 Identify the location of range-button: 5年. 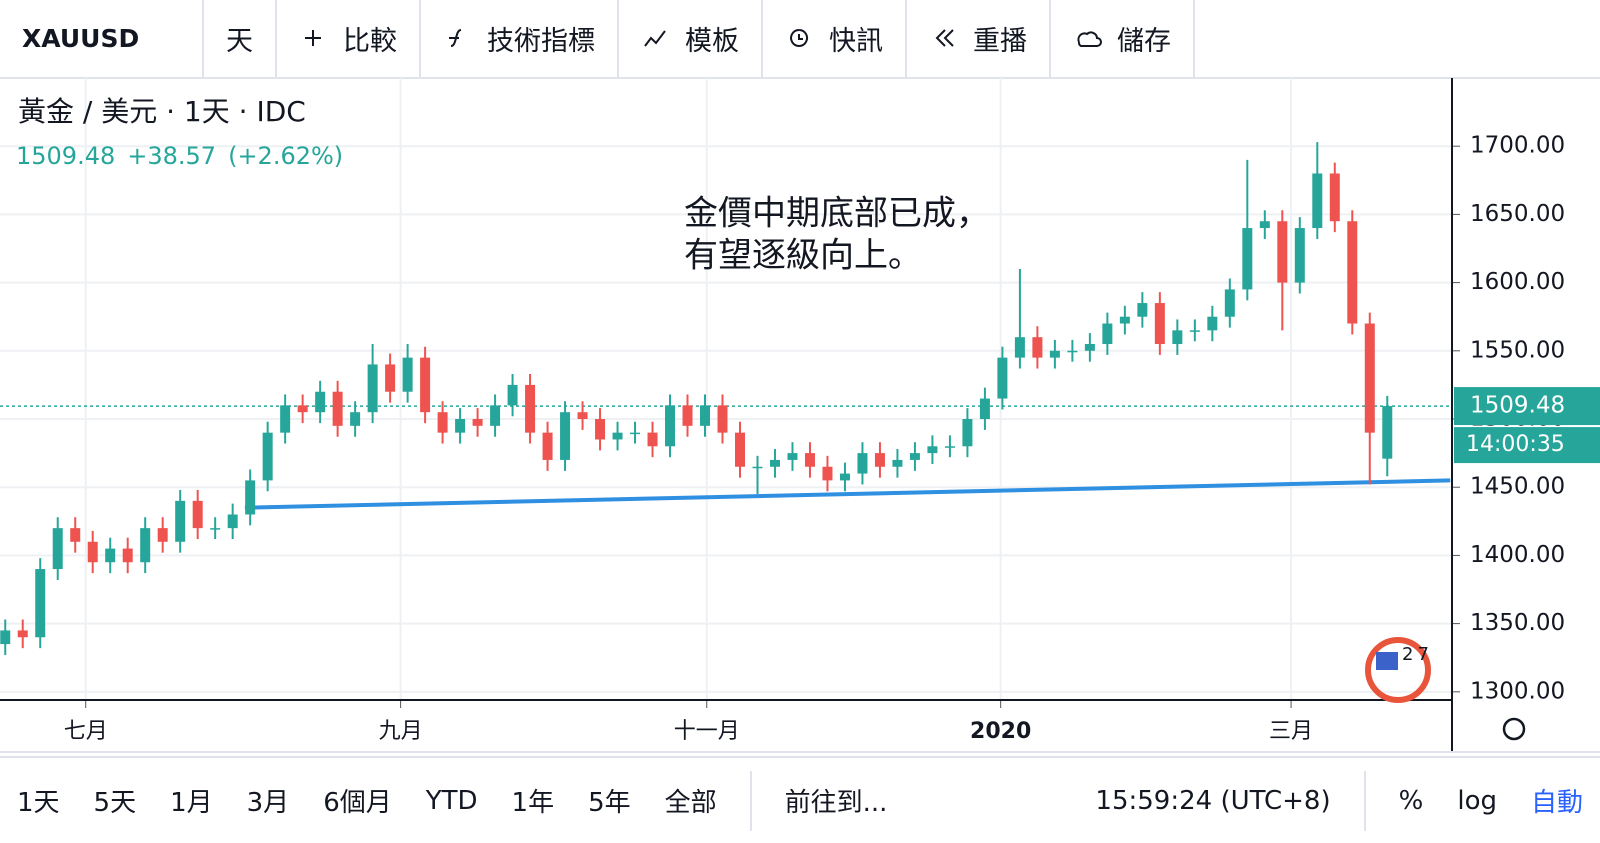
(609, 803).